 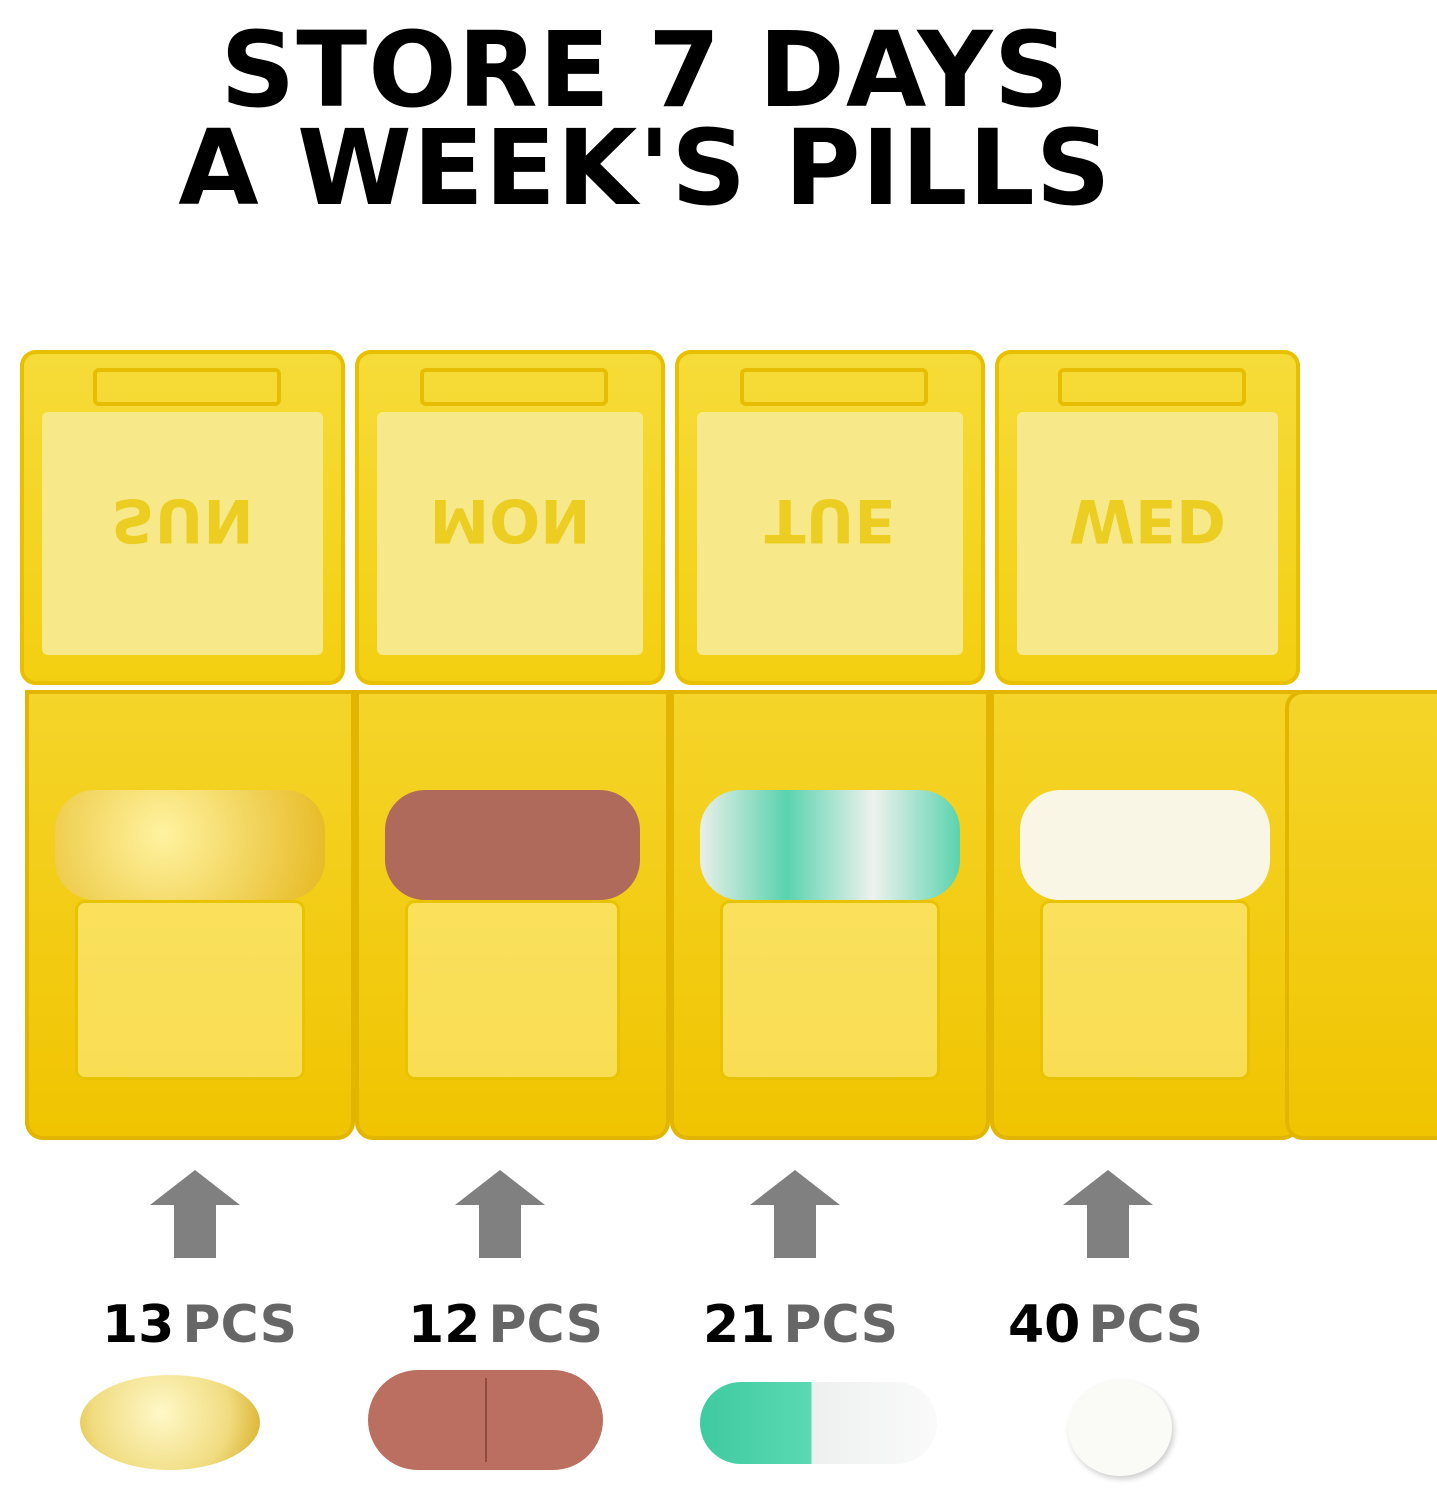 What do you see at coordinates (818, 1423) in the screenshot?
I see `capsule-image` at bounding box center [818, 1423].